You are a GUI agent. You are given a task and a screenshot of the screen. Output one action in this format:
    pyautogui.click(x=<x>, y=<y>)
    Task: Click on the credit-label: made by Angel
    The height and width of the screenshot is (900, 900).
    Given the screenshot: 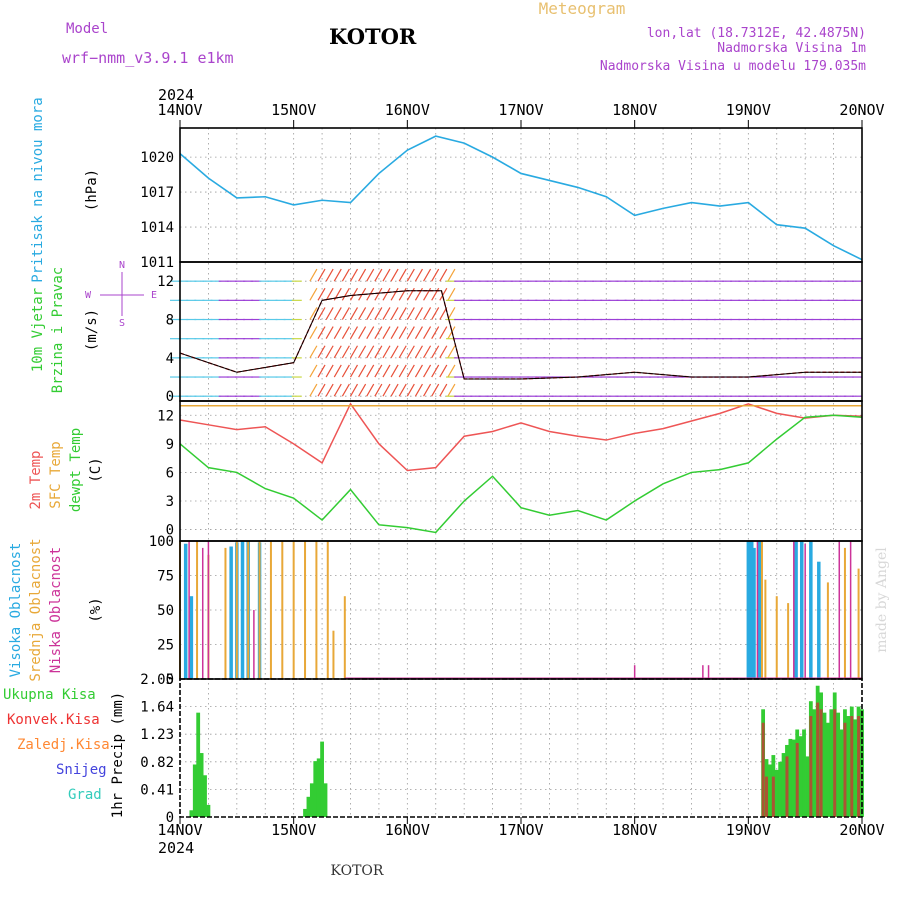 What is the action you would take?
    pyautogui.click(x=882, y=600)
    